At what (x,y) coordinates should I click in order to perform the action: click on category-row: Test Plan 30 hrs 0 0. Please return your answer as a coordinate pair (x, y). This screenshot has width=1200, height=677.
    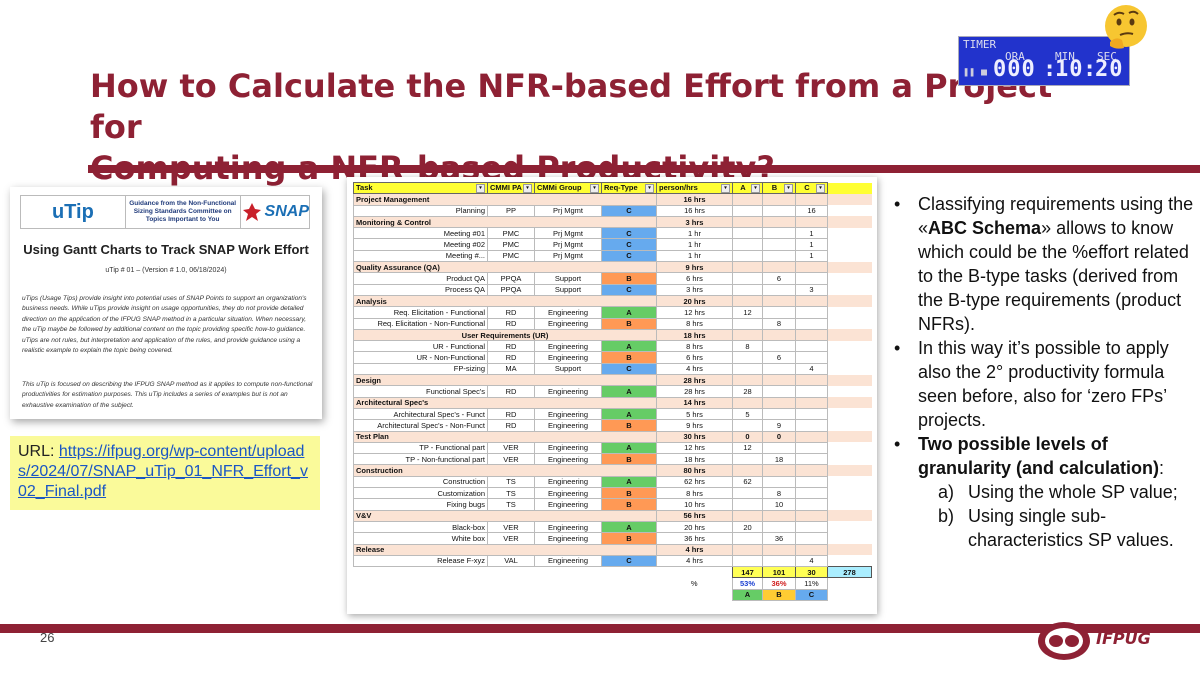
    Looking at the image, I should click on (612, 436).